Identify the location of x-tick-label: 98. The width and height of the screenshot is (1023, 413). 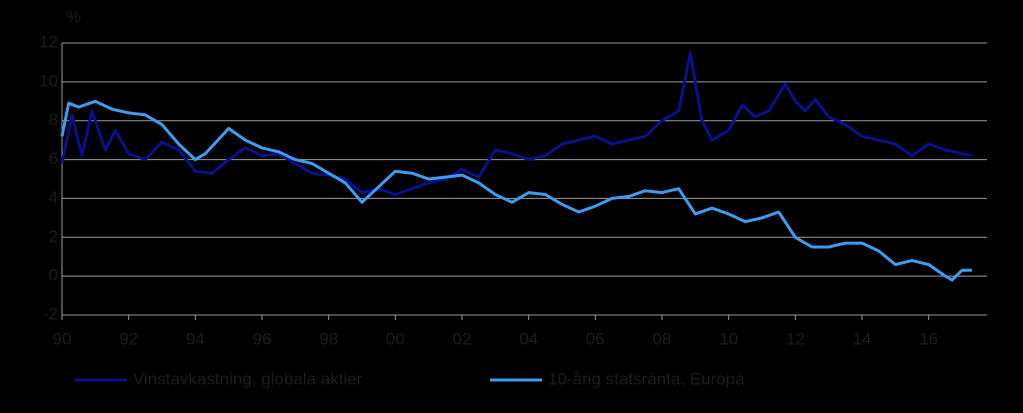
(328, 338).